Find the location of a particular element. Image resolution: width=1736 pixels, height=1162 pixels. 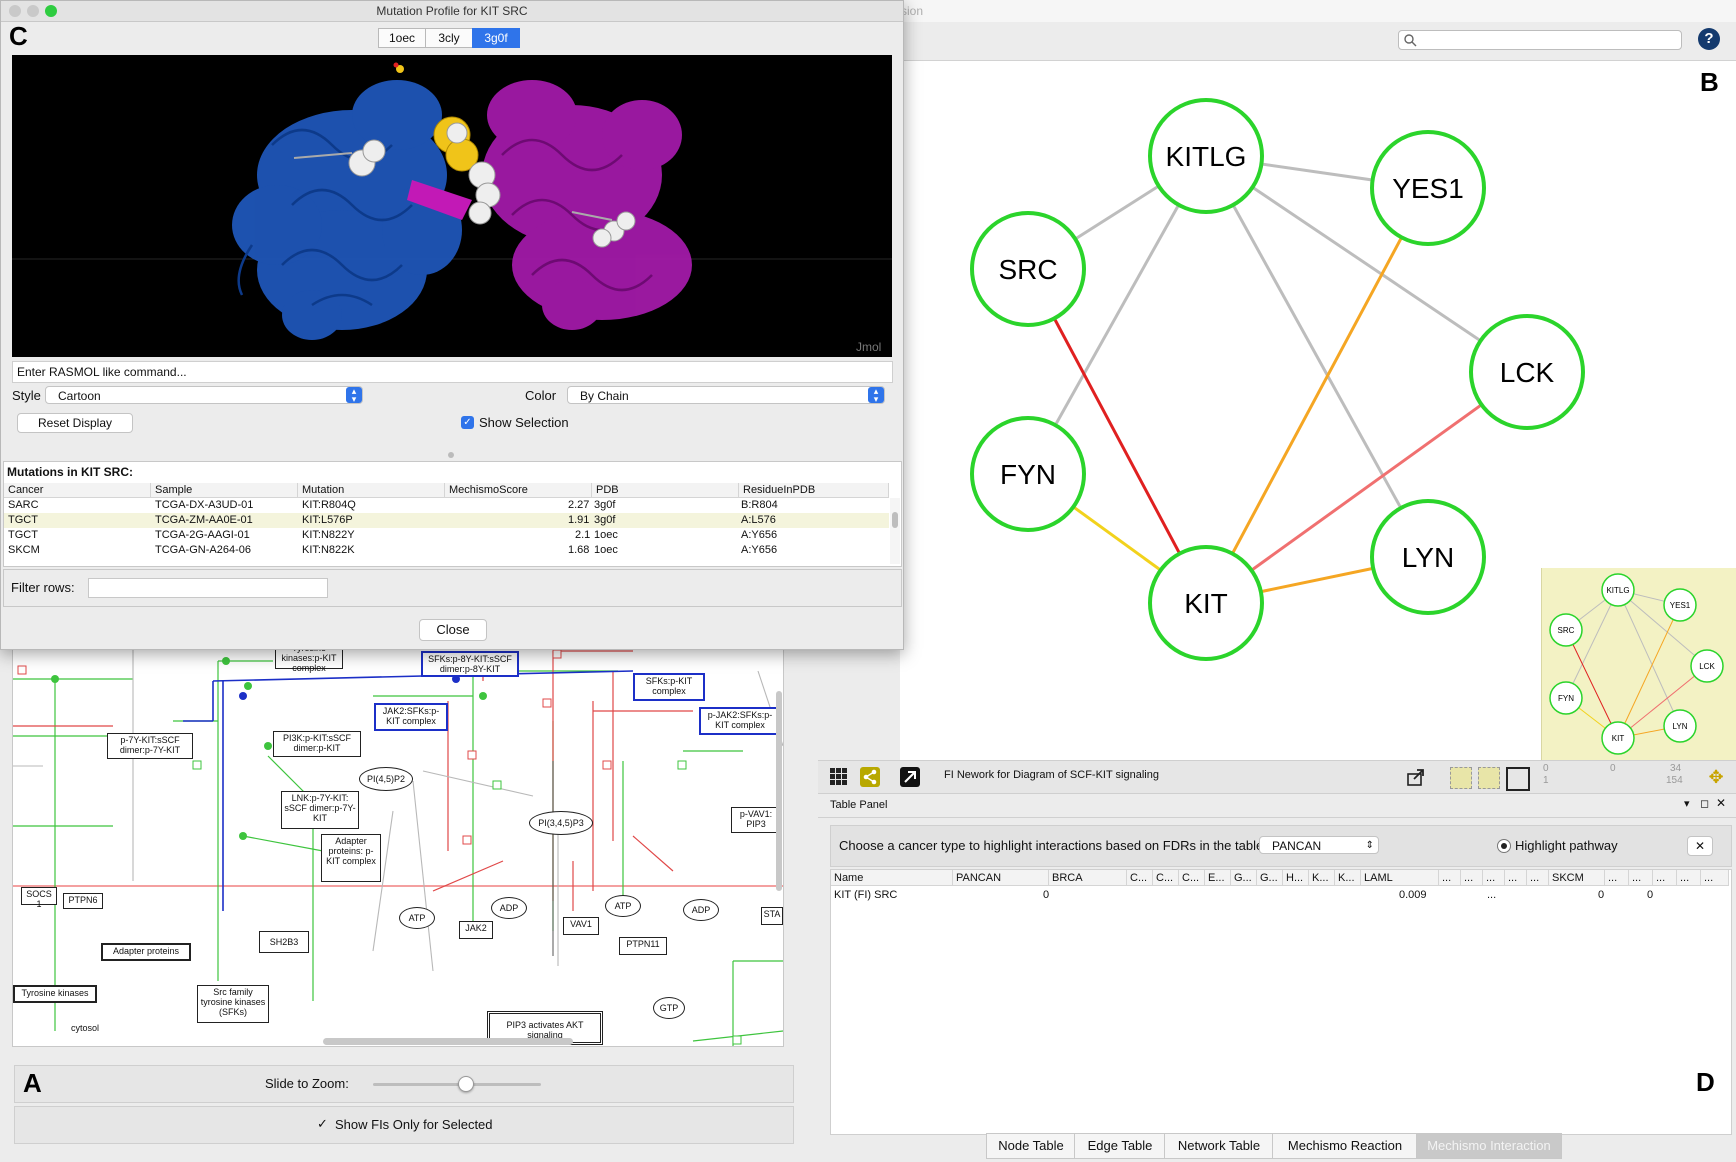

edge-kitlg-fyn is located at coordinates (1117, 315).